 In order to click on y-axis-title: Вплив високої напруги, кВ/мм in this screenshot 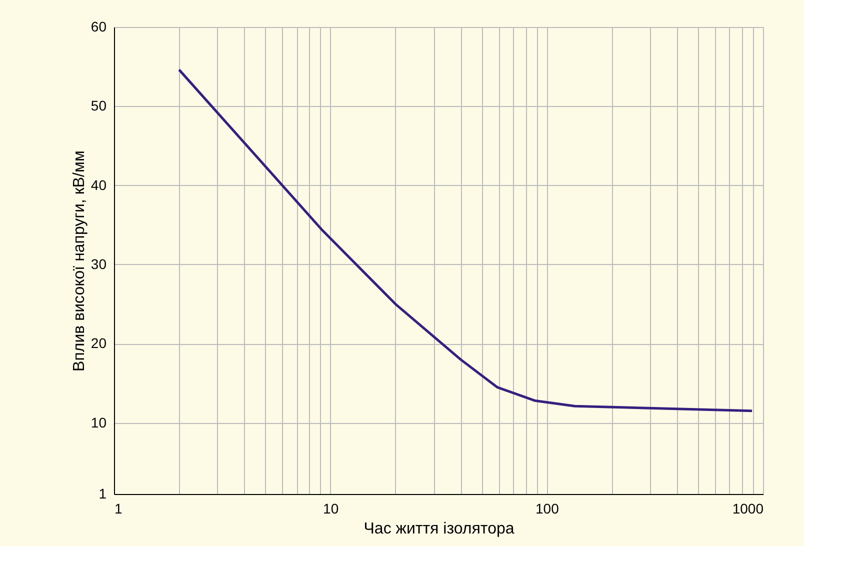, I will do `click(79, 261)`.